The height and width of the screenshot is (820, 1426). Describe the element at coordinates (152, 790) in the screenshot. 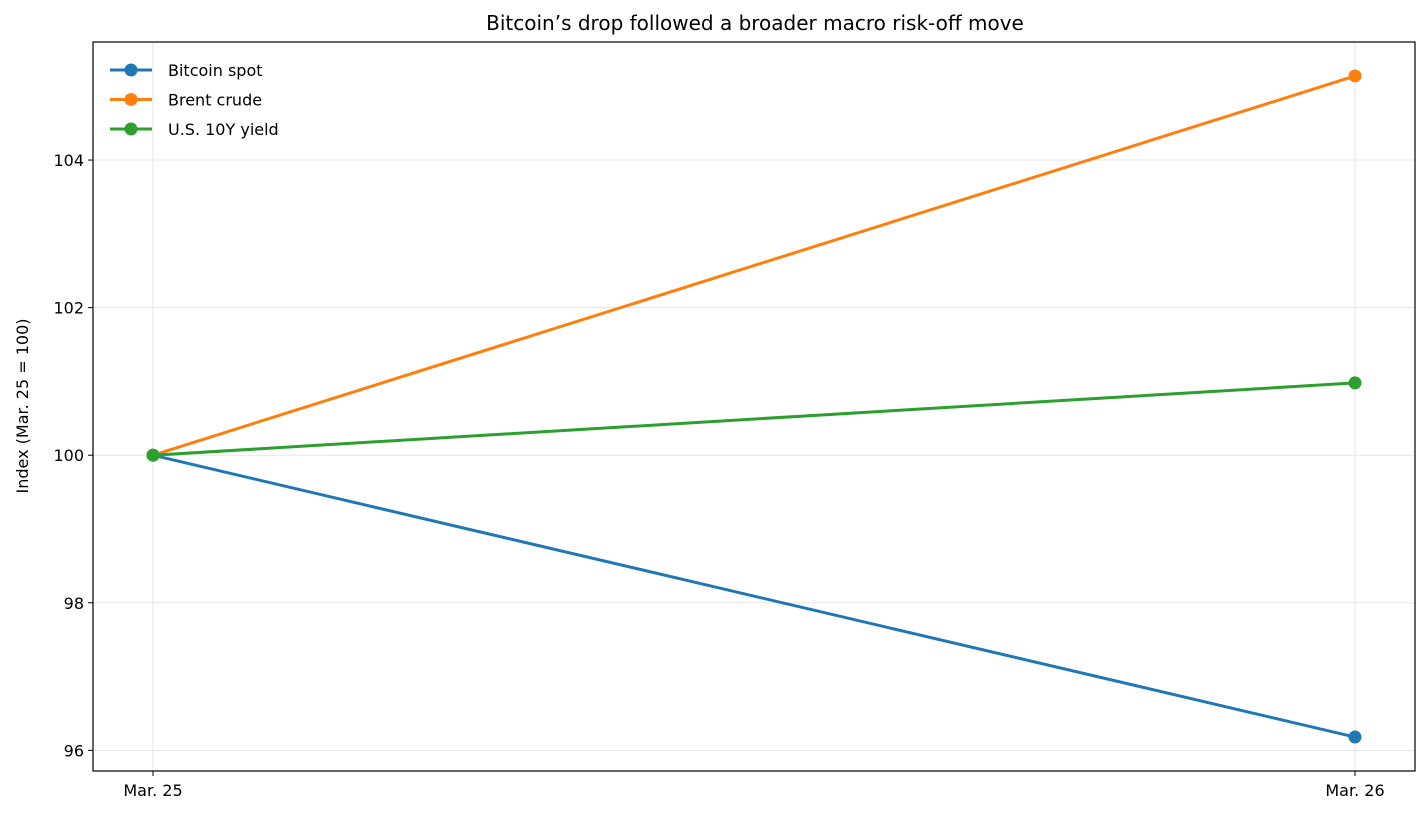

I see `x-tick-label: Mar. 25` at that location.